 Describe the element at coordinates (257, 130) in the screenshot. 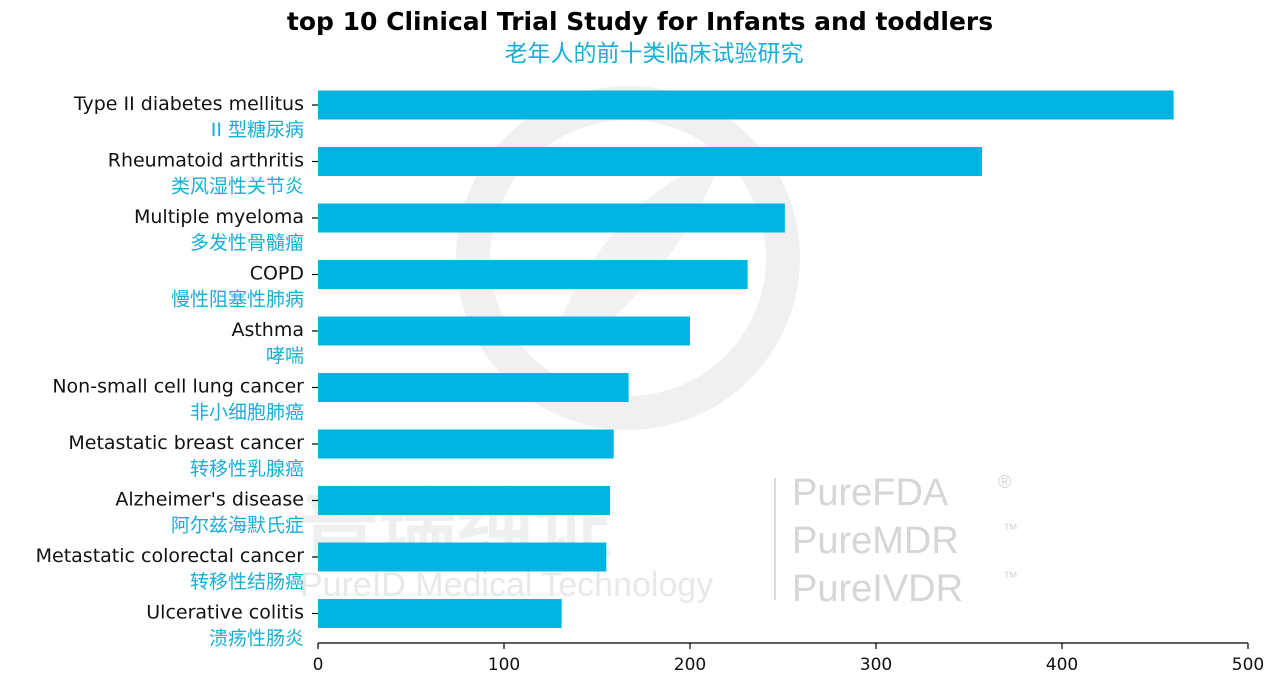

I see `category-label-cn-1: II 型糖尿病` at that location.